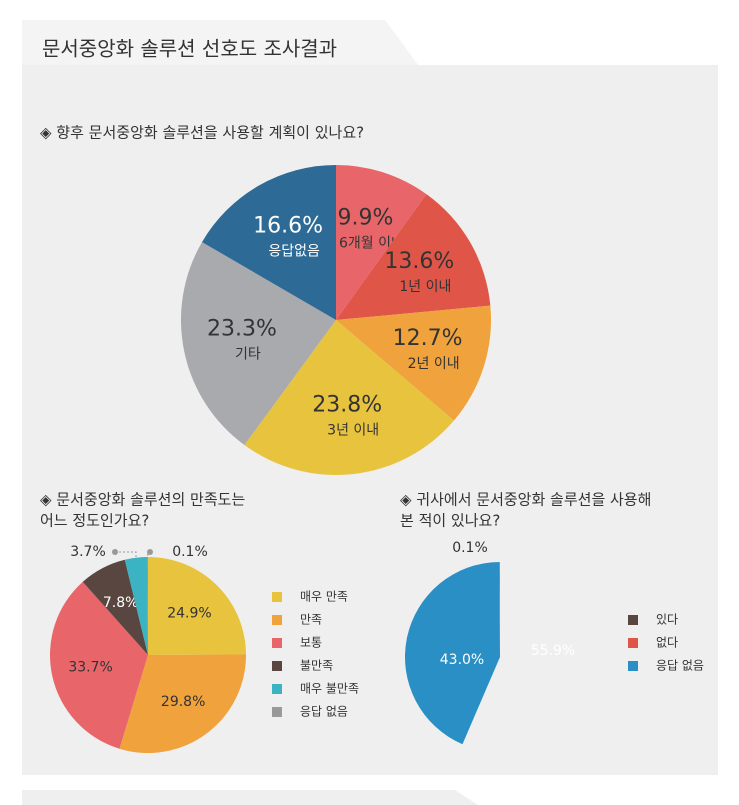  What do you see at coordinates (553, 651) in the screenshot?
I see `value-label: 55.9%` at bounding box center [553, 651].